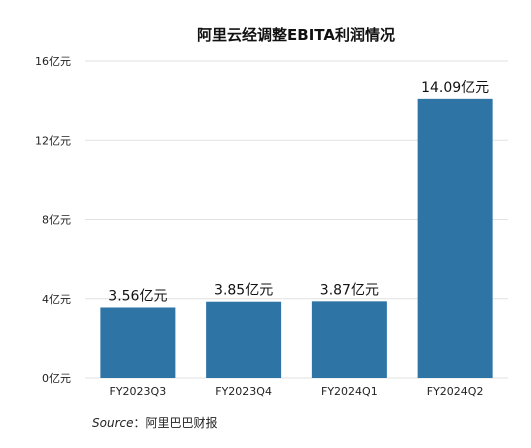  Describe the element at coordinates (349, 391) in the screenshot. I see `x-category-label: FY2024Q1` at that location.